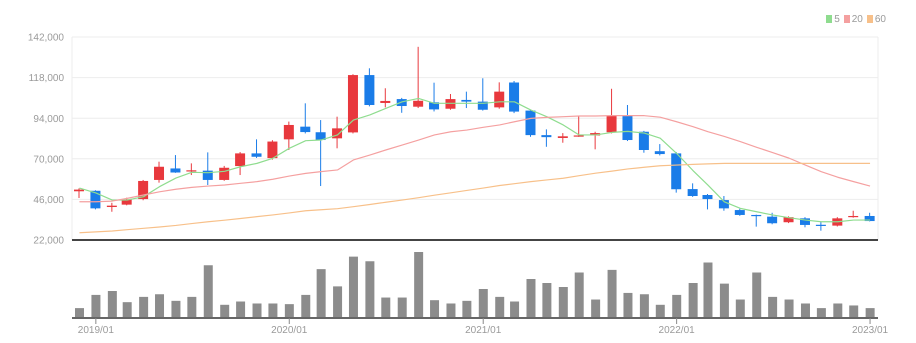 This screenshot has height=343, width=916. I want to click on x-tick-label: 2021/01, so click(483, 330).